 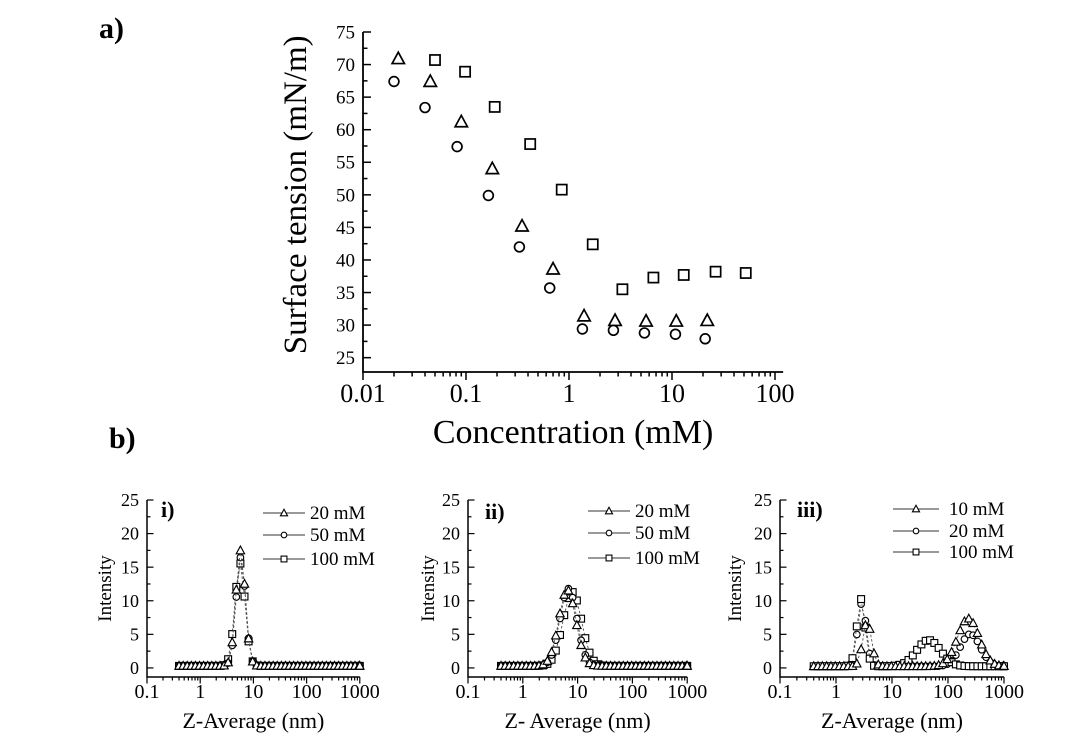 What do you see at coordinates (363, 393) in the screenshot?
I see `x-tick-label: 0.01` at bounding box center [363, 393].